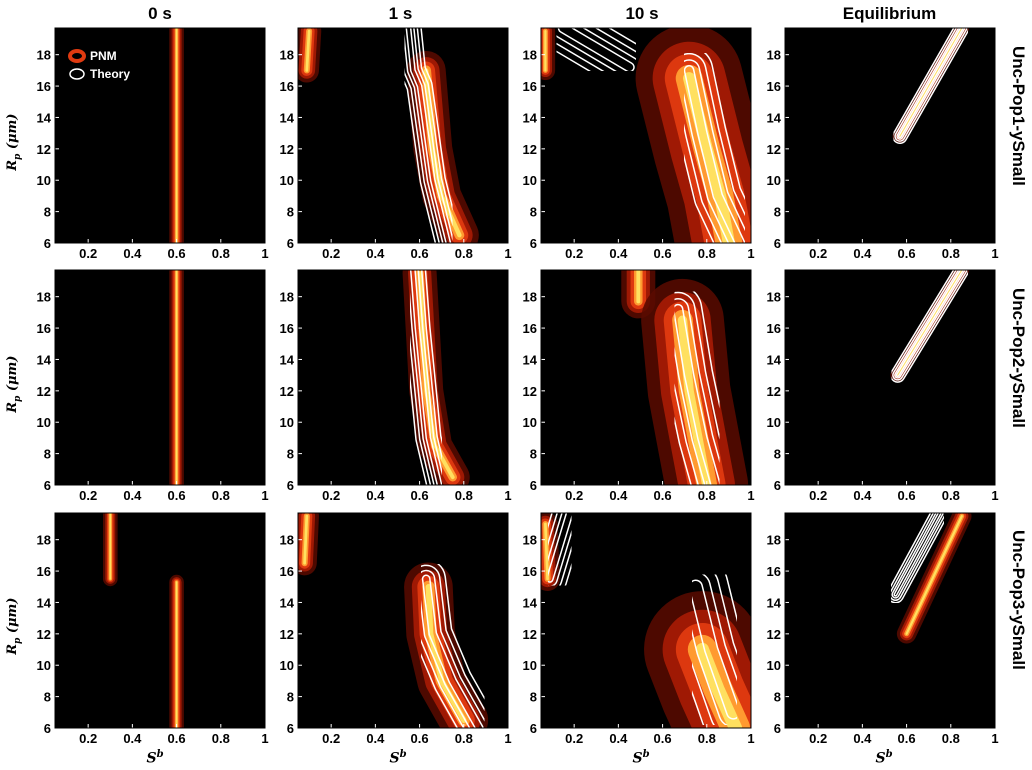 This screenshot has width=1032, height=770. I want to click on column-title-10s: 10 s, so click(642, 13).